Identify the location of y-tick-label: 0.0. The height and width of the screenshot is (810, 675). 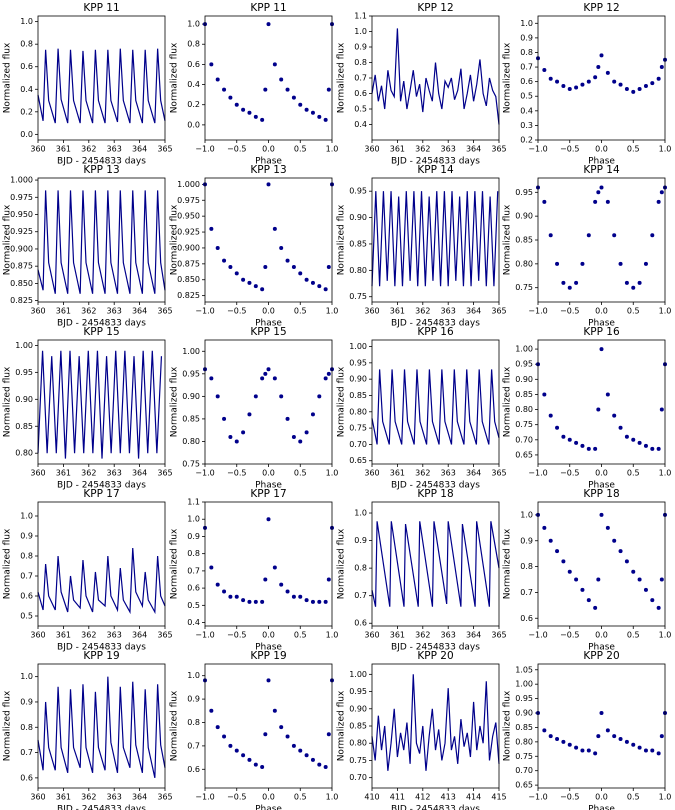
(193, 124).